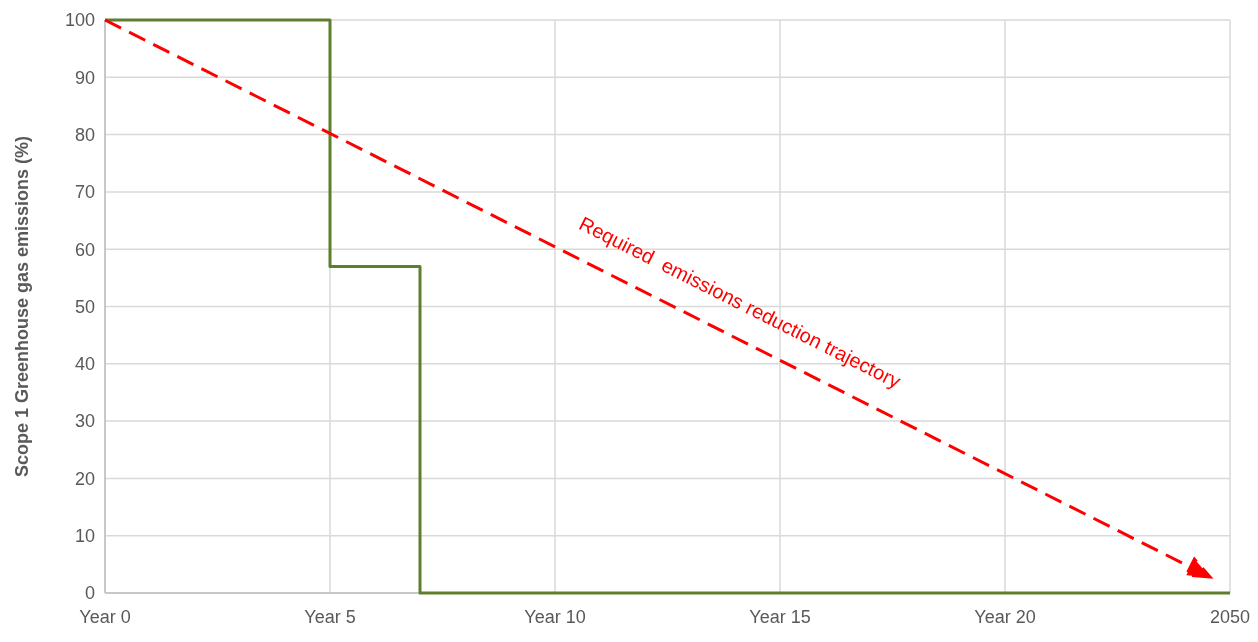 This screenshot has width=1258, height=642. I want to click on x-tick-label: Year 20, so click(1005, 617).